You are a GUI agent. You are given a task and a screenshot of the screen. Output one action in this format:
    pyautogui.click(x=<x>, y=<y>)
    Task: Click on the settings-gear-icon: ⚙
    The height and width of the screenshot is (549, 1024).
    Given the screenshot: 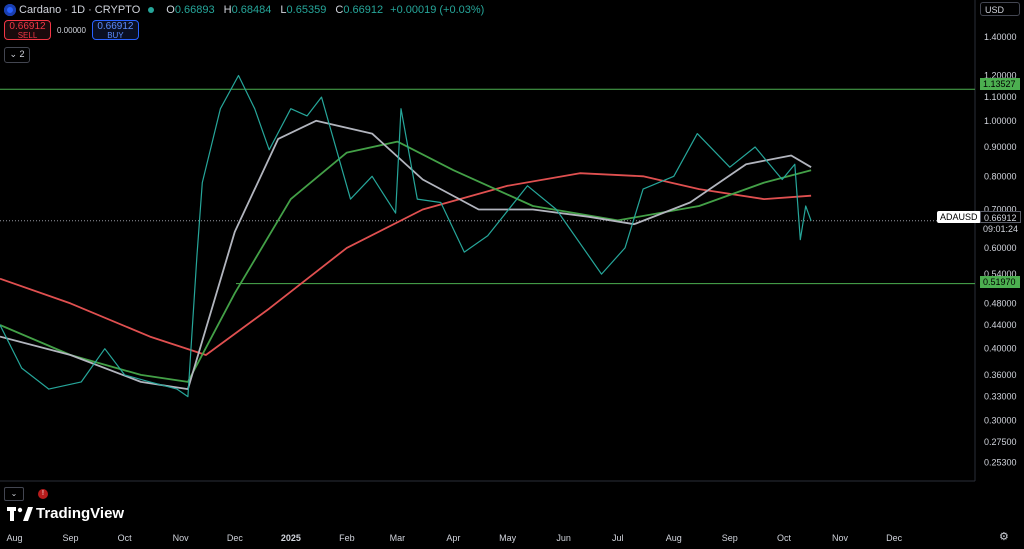 What is the action you would take?
    pyautogui.click(x=1004, y=537)
    